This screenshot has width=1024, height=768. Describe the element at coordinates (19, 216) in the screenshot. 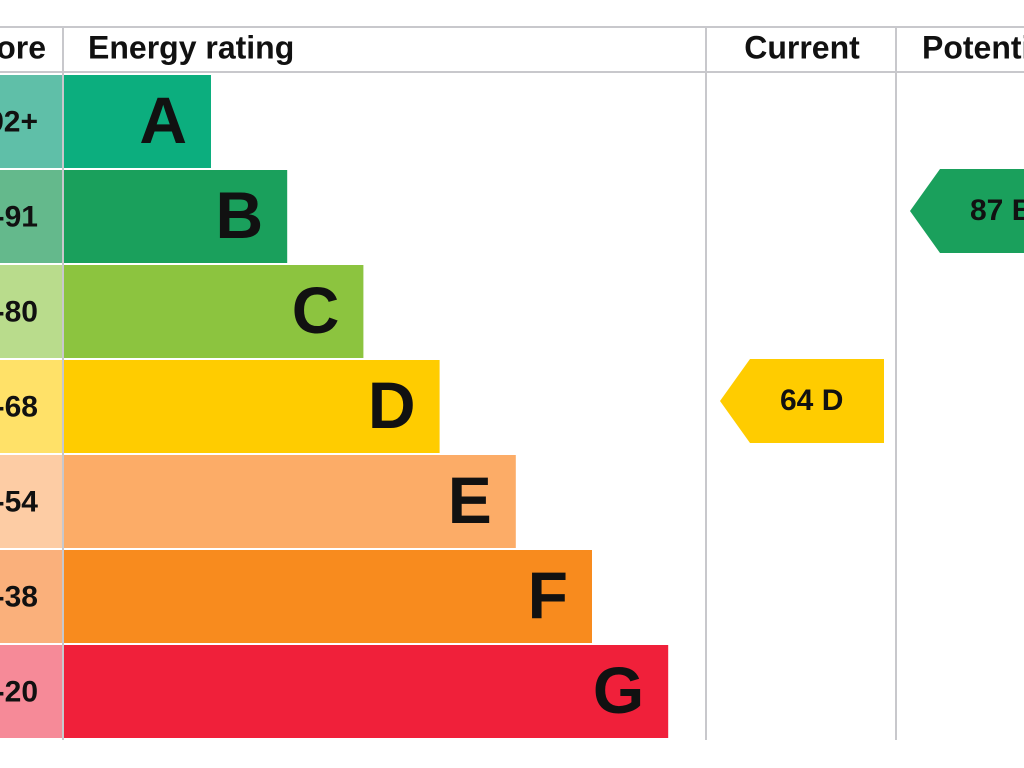

I see `score-label: 81-91` at that location.